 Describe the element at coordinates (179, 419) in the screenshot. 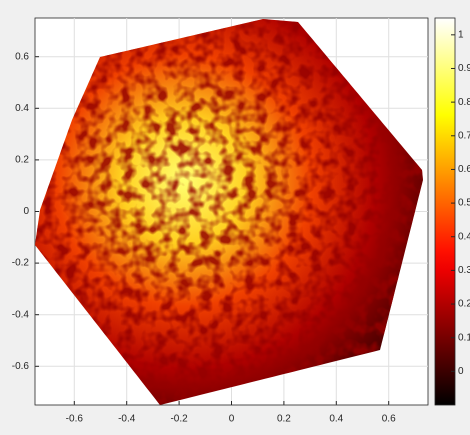

I see `x-tick-label: -0.2` at that location.